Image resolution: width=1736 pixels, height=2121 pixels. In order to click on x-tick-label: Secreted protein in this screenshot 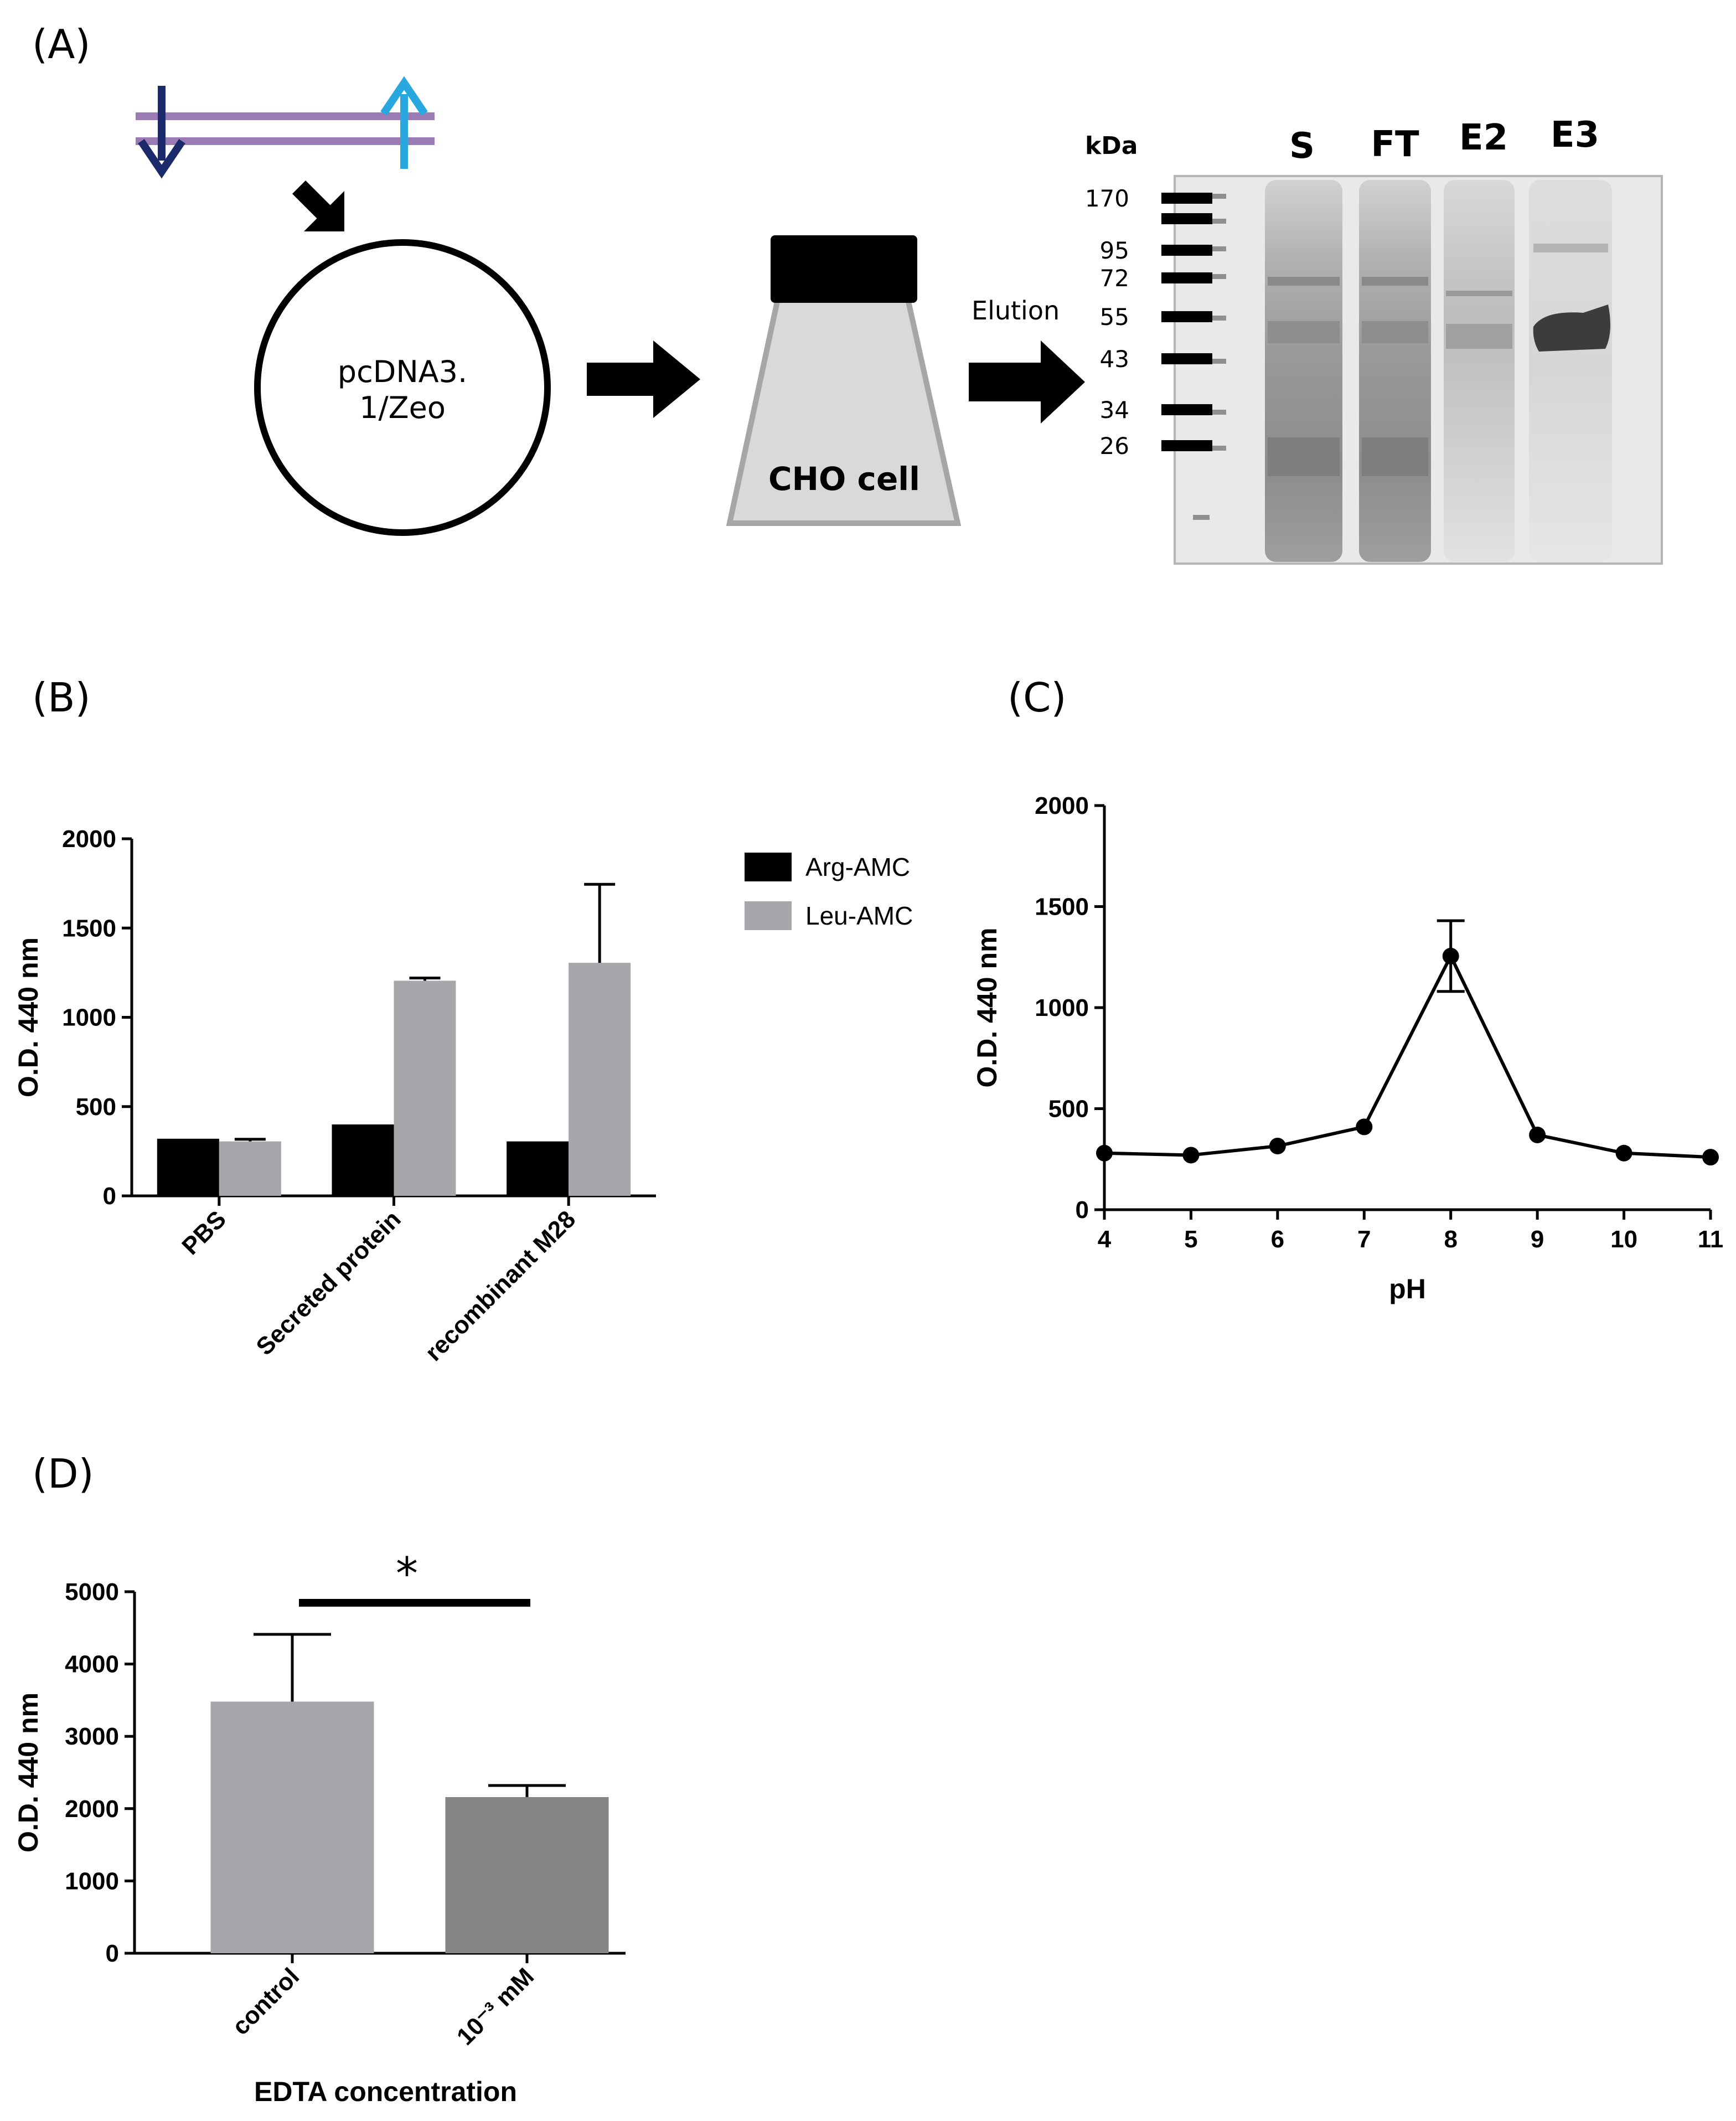, I will do `click(328, 1282)`.